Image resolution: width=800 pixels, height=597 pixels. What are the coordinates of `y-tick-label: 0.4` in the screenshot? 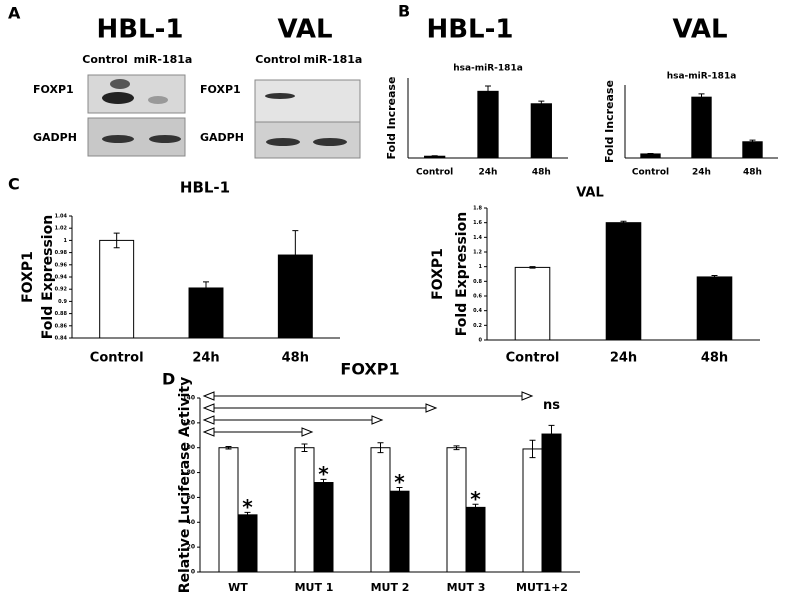 It's located at (477, 311).